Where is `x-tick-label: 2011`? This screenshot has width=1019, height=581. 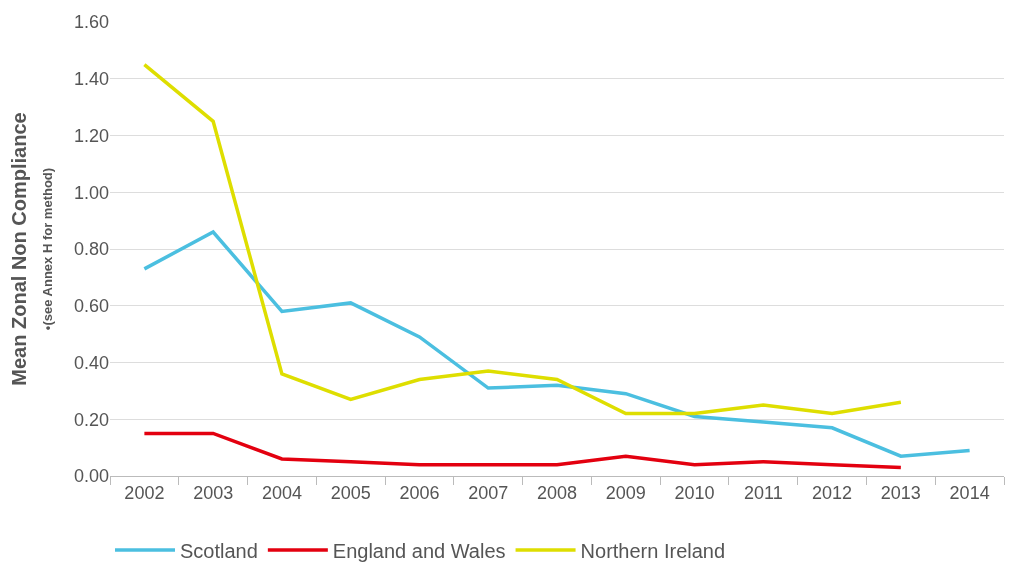
x-tick-label: 2011 is located at coordinates (763, 492).